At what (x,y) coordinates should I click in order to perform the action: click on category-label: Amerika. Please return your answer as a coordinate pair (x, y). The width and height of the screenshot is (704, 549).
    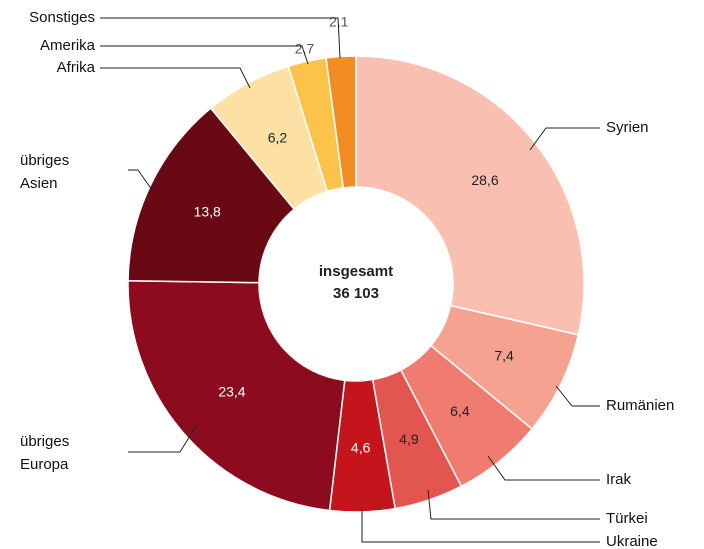
    Looking at the image, I should click on (67, 45).